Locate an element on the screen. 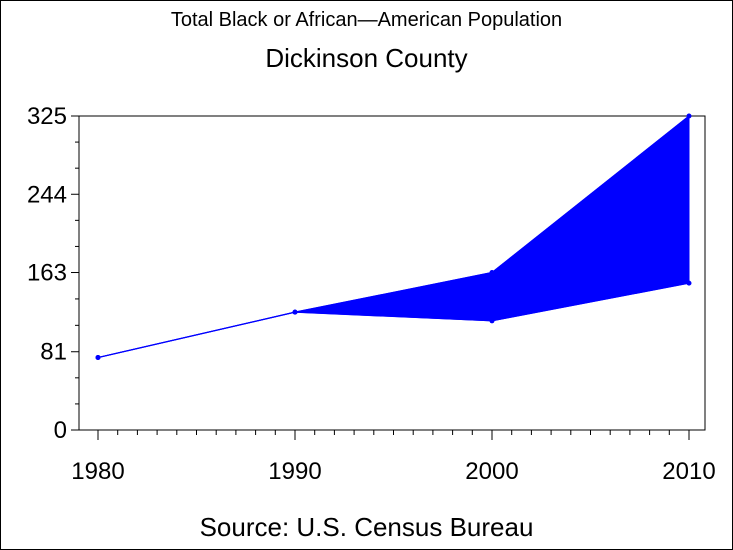  y-tick-label: 163 is located at coordinates (47, 273).